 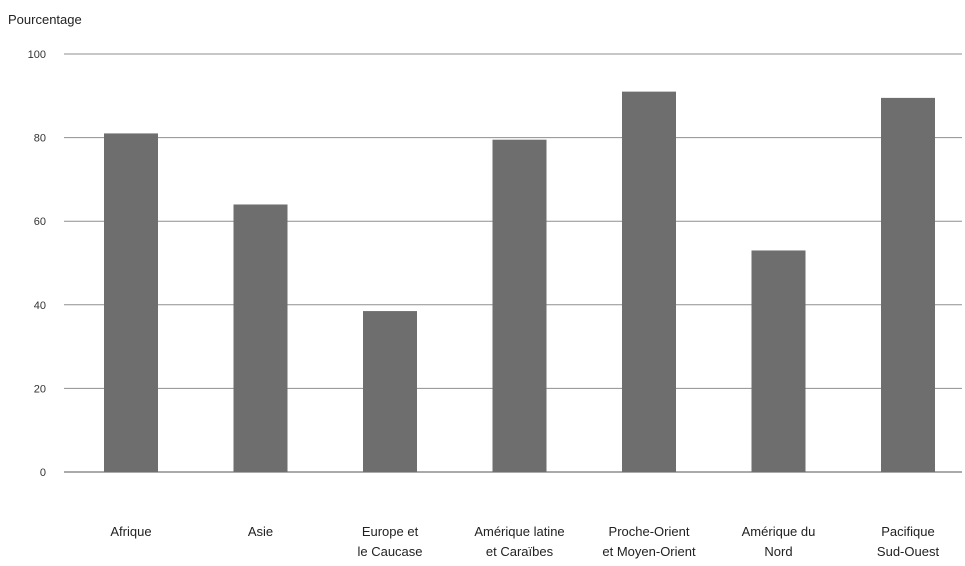 I want to click on x-category-label-line: et Moyen-Orient, so click(x=649, y=551).